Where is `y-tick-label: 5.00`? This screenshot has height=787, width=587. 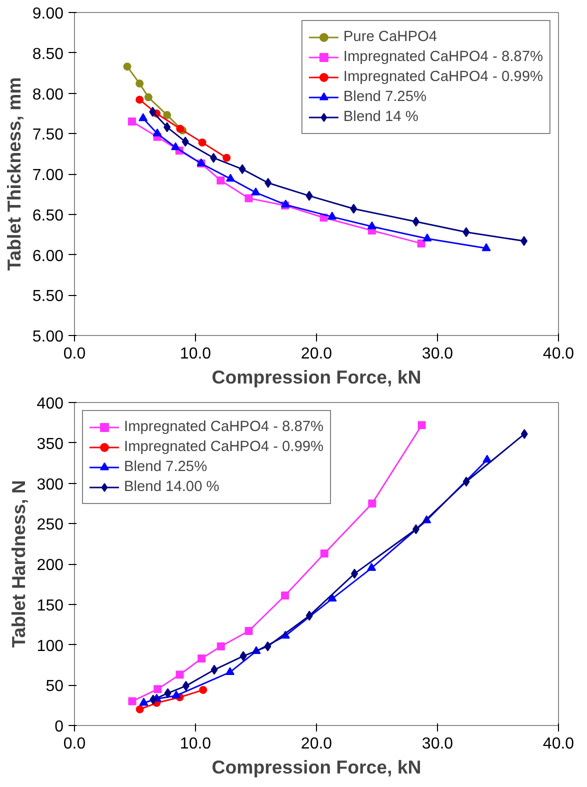
y-tick-label: 5.00 is located at coordinates (48, 337).